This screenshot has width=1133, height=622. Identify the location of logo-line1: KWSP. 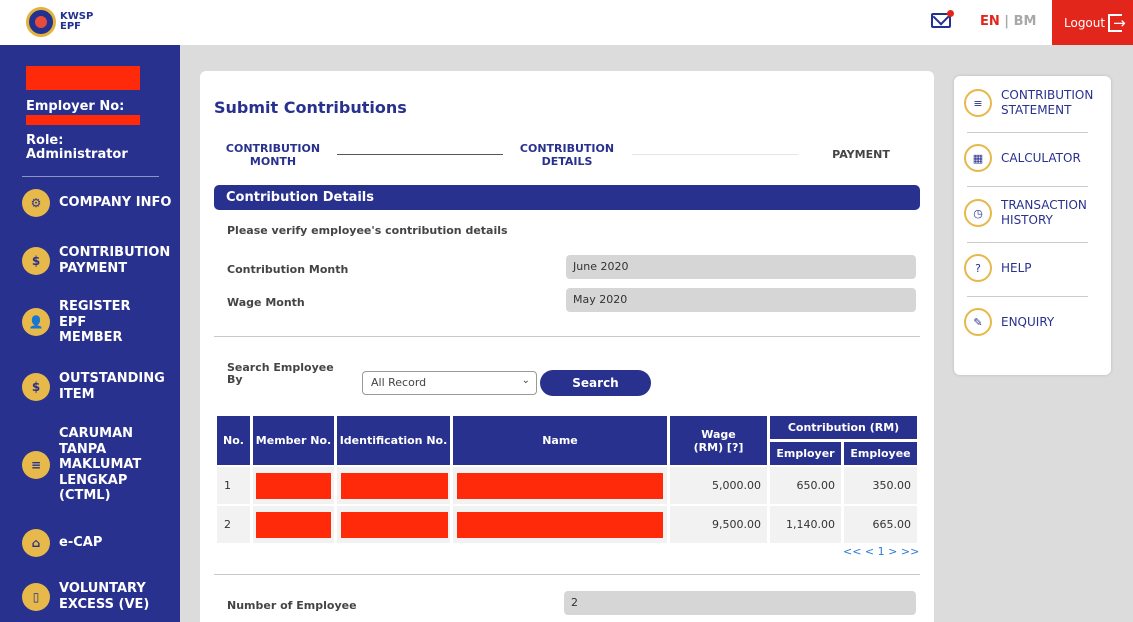
(77, 16).